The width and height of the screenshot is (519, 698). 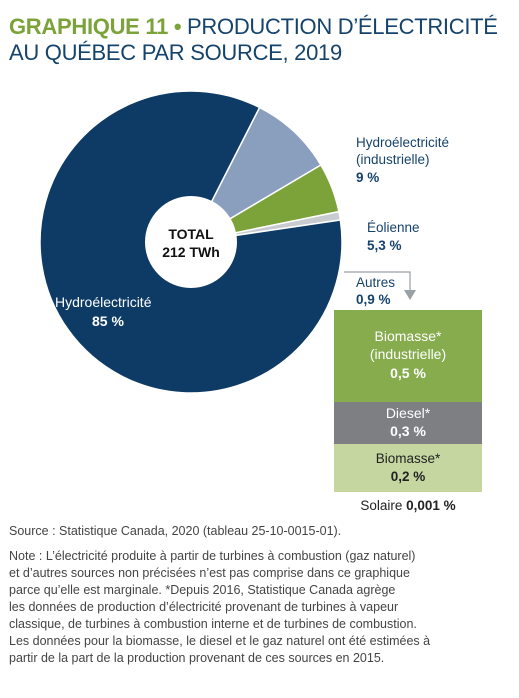 I want to click on title-line-1-text: PRODUCTION D’ÉLECTRICITÉ, so click(x=342, y=26).